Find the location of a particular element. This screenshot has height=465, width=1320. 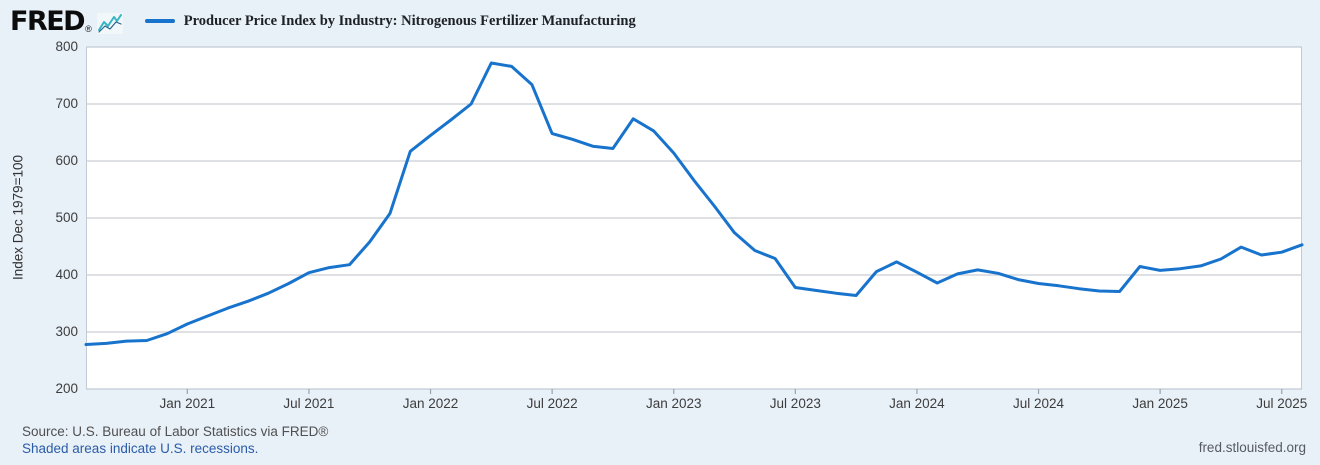

x-tick-jan-2021: Jan 2021 is located at coordinates (187, 403).